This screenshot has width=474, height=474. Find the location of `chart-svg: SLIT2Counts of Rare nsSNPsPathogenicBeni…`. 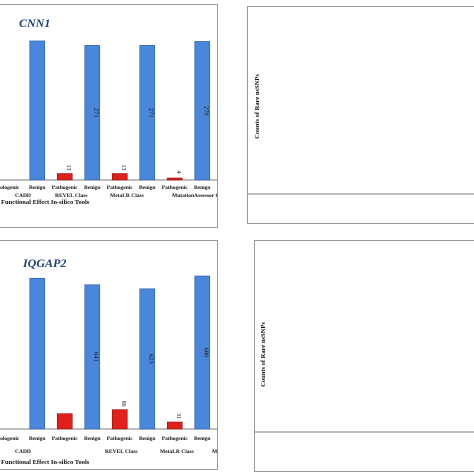

chart-svg: SLIT2Counts of Rare nsSNPsPathogenicBeni… is located at coordinates (364, 377).